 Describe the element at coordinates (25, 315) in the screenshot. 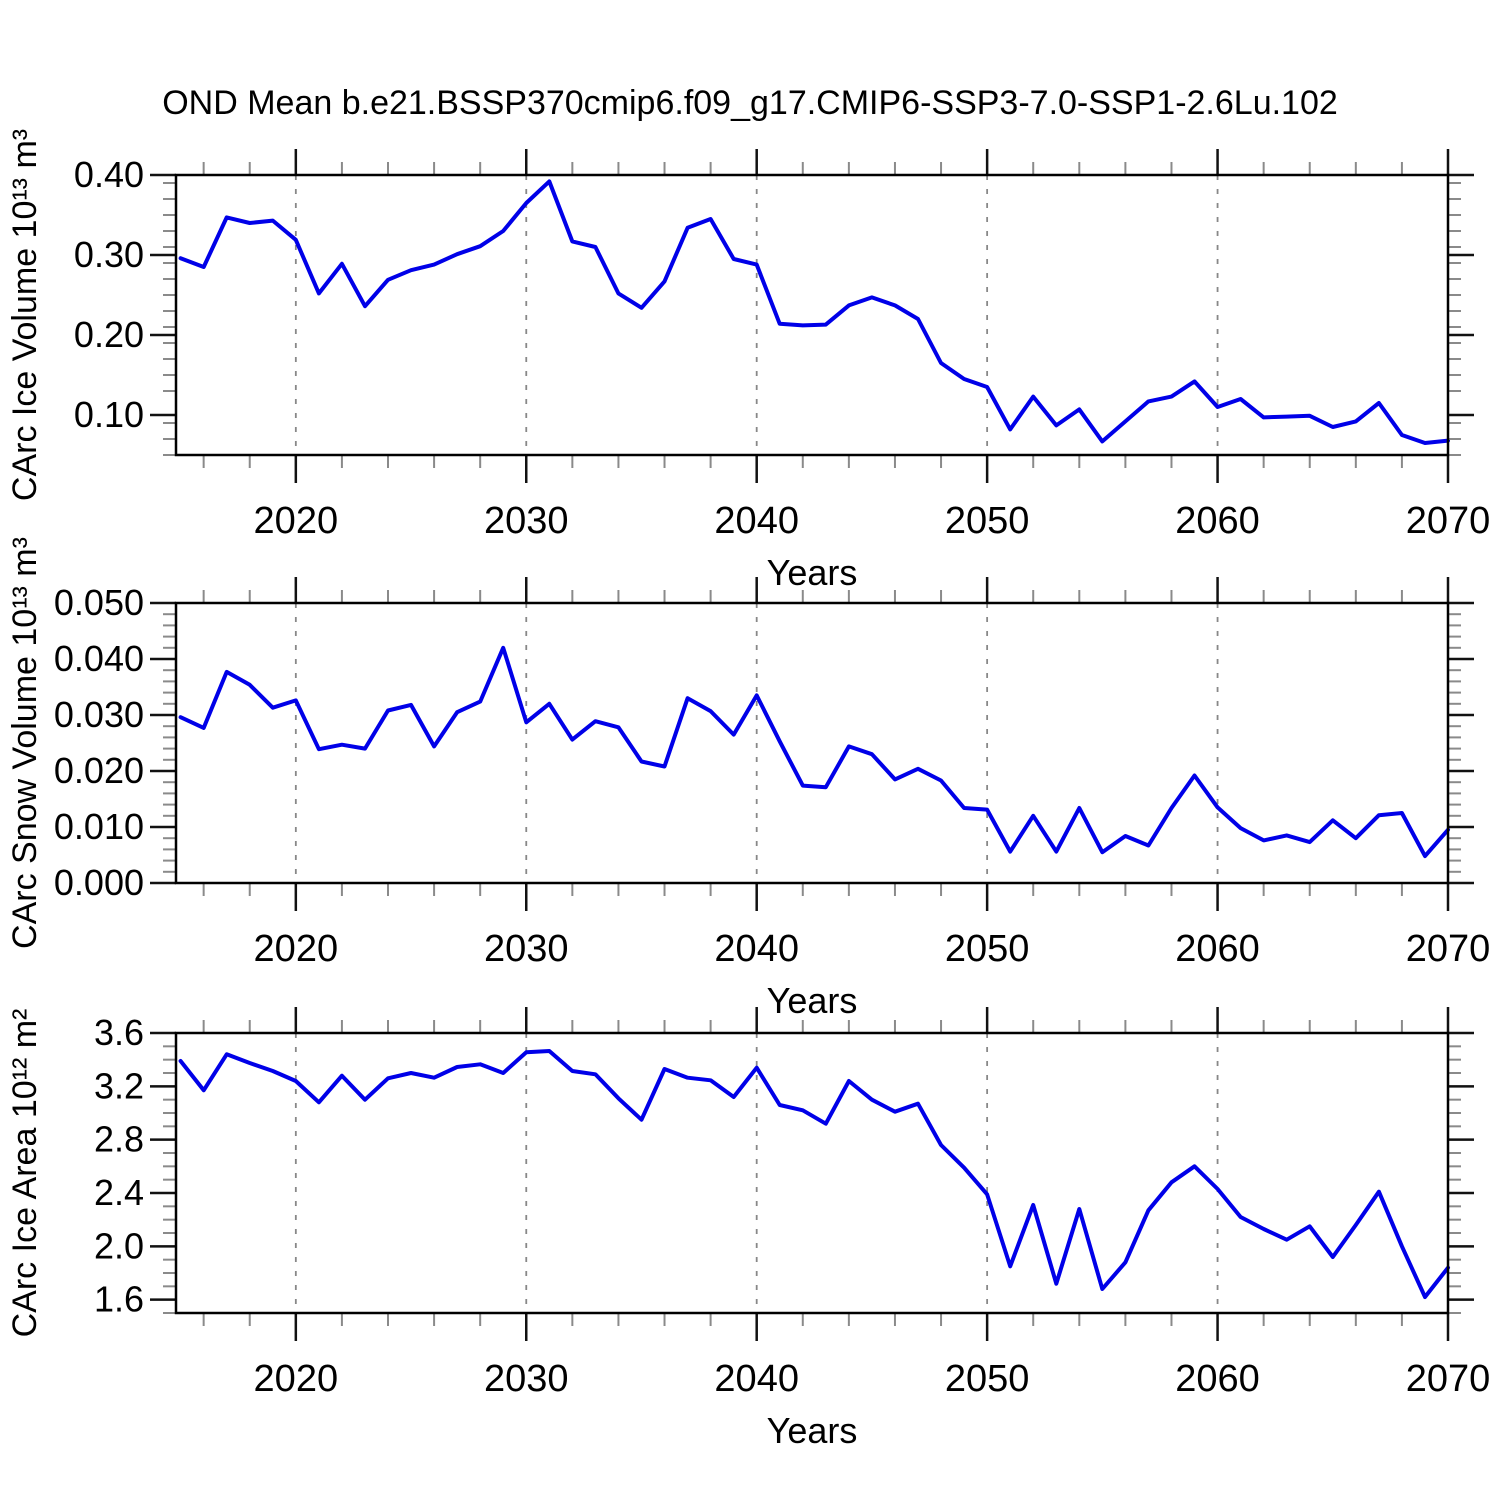

I see `y-axis-title: CArc Ice Volume 10¹³ m³` at that location.